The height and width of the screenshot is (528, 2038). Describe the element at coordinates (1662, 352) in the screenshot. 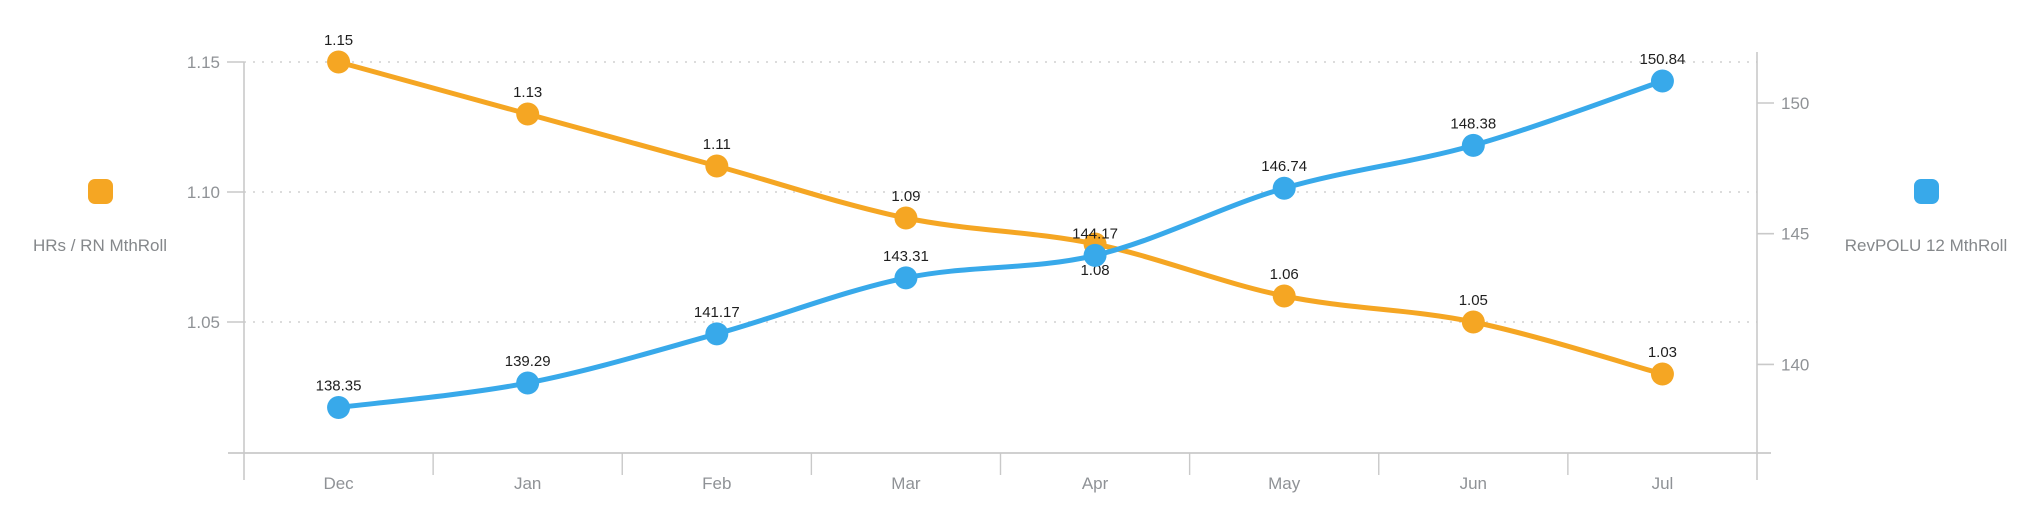

I see `data-point-label: 1.03` at that location.